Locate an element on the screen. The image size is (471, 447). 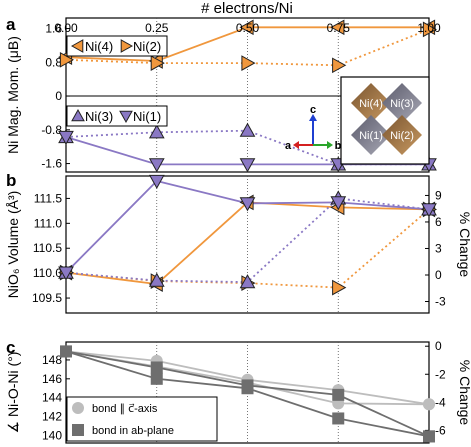
y2-tick-label: -3 is located at coordinates (440, 302).